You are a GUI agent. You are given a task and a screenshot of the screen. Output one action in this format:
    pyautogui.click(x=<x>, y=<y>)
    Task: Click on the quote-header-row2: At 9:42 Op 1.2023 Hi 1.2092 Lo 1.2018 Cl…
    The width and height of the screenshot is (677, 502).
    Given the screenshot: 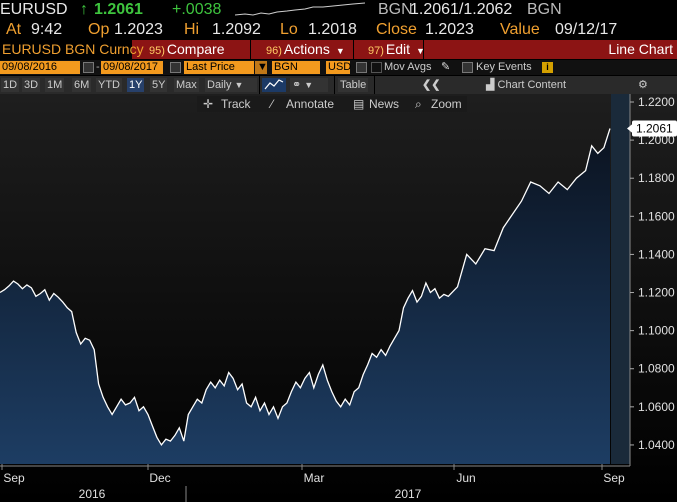 What is the action you would take?
    pyautogui.click(x=338, y=30)
    